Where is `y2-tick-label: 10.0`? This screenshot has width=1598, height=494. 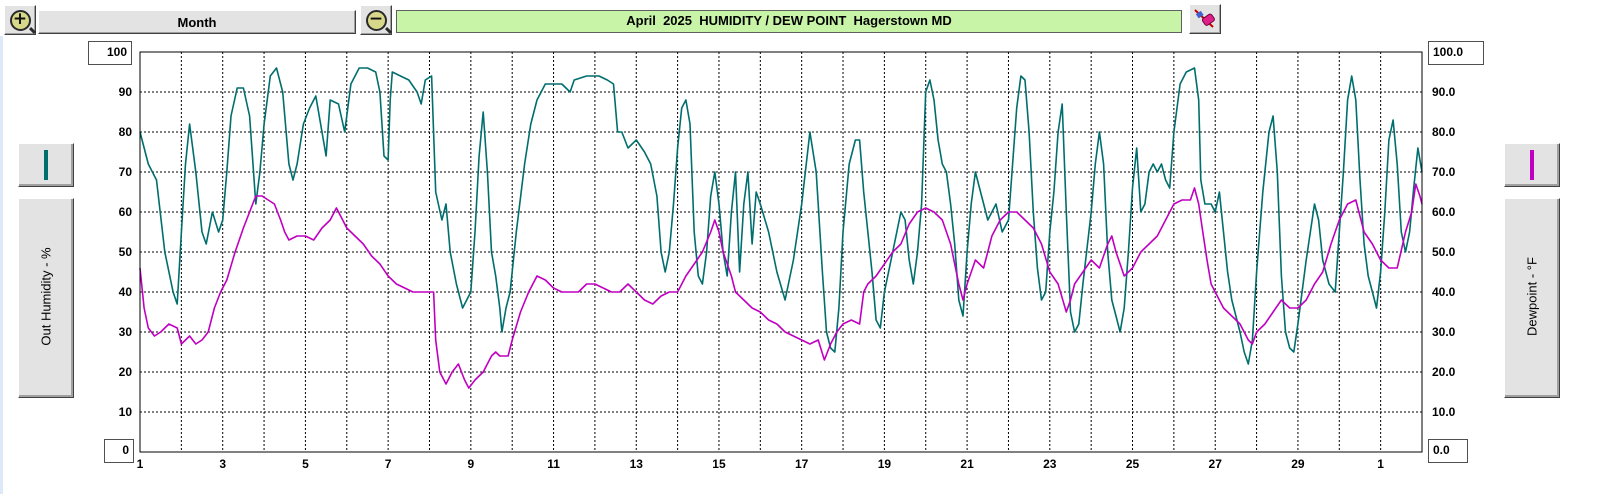
y2-tick-label: 10.0 is located at coordinates (1444, 412).